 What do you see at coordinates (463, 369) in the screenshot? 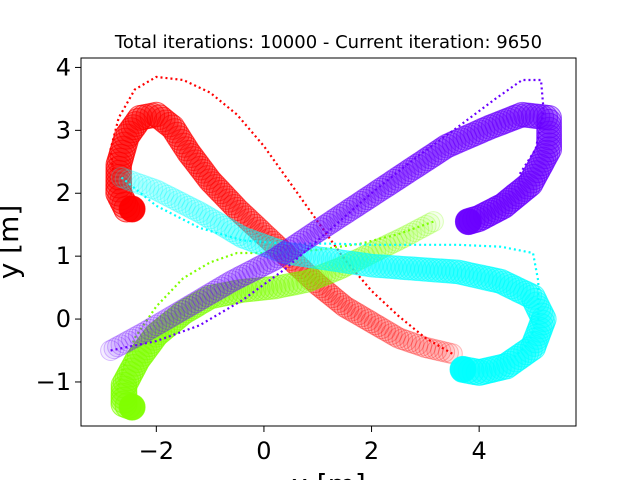
I see `series-2-current-position` at bounding box center [463, 369].